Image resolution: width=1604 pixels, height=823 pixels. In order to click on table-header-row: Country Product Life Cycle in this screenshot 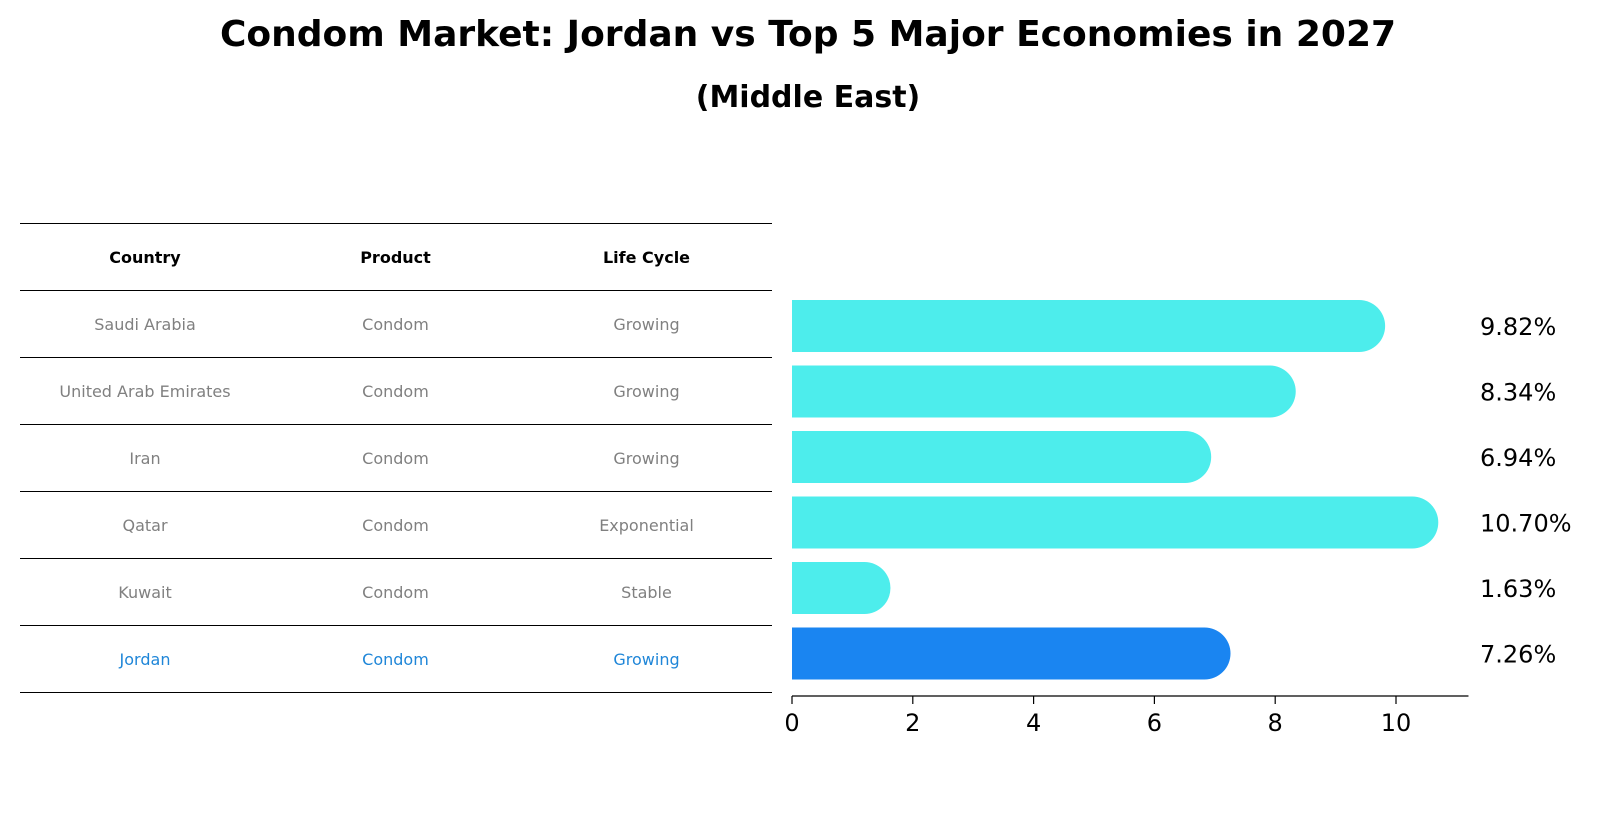, I will do `click(396, 257)`.